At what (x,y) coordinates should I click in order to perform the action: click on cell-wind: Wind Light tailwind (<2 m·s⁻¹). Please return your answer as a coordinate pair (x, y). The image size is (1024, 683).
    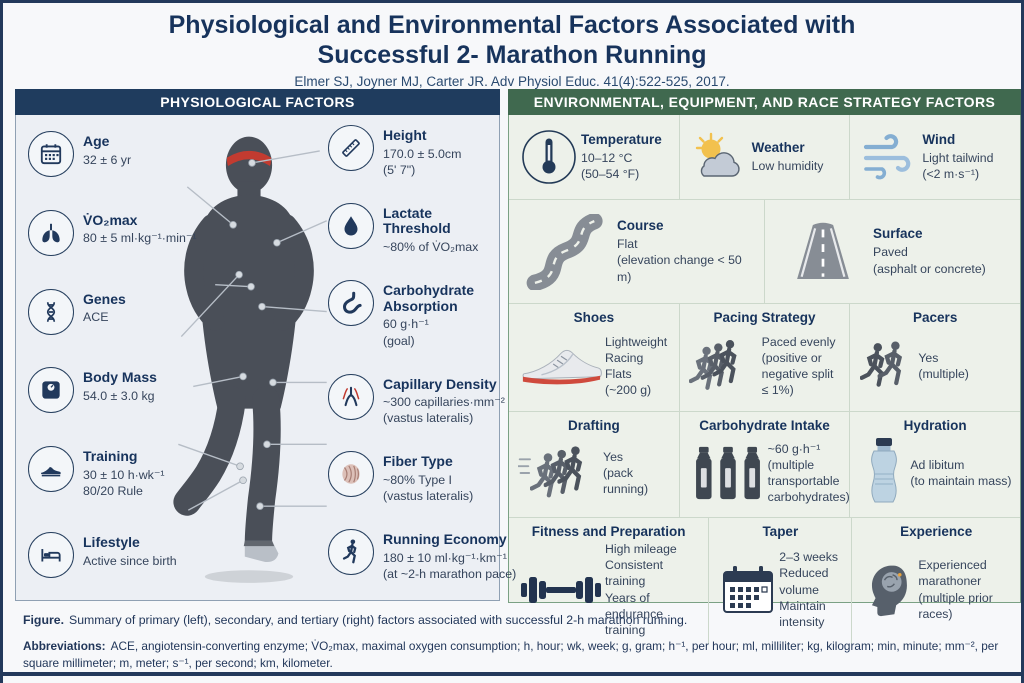
    Looking at the image, I should click on (934, 157).